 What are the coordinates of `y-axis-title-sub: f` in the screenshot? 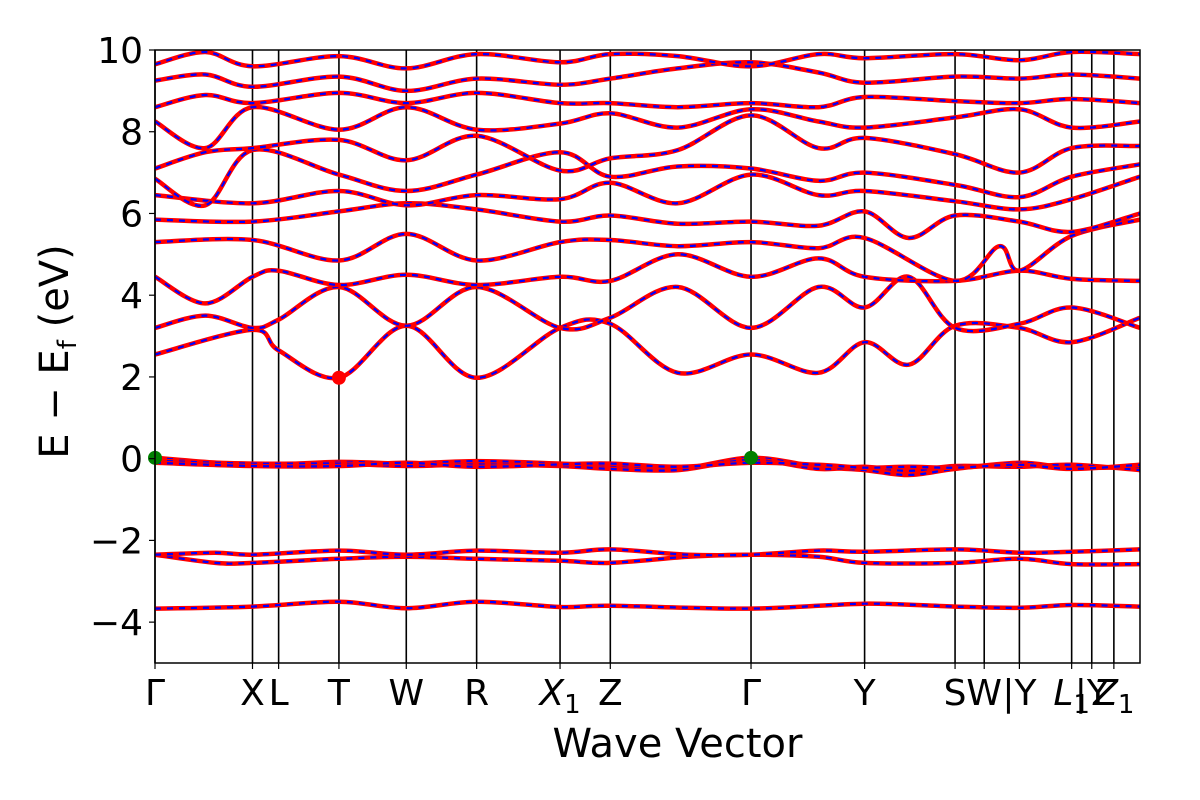 It's located at (68, 344).